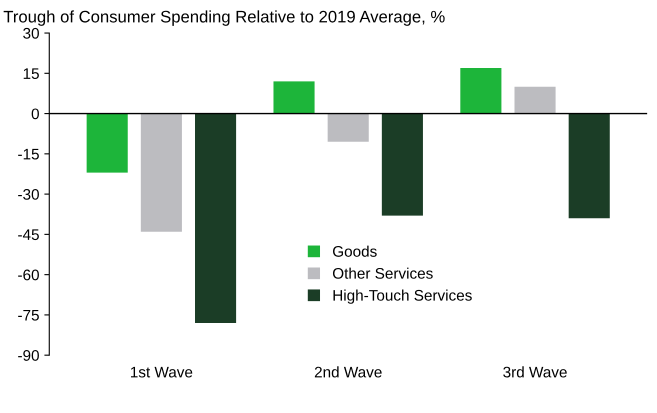 This screenshot has height=413, width=657. I want to click on y-tick-label: 0, so click(35, 114).